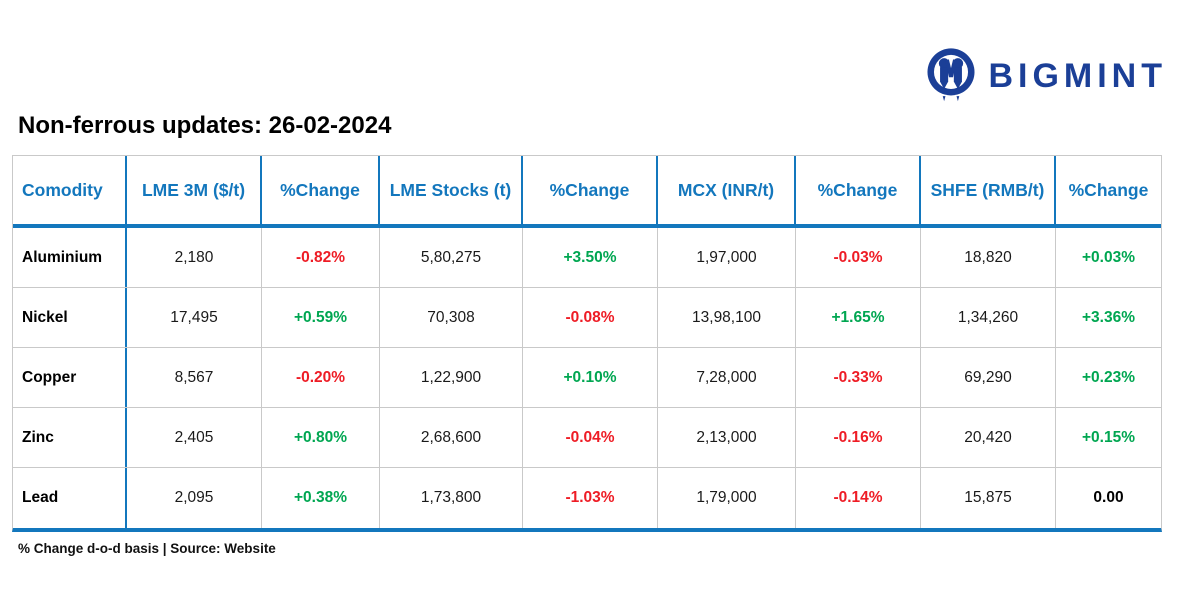  I want to click on table-cell: +0.80%, so click(321, 437).